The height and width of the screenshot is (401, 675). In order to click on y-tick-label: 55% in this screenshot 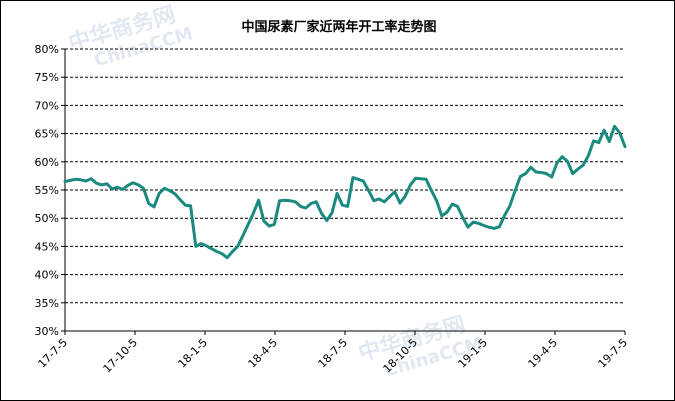, I will do `click(47, 190)`.